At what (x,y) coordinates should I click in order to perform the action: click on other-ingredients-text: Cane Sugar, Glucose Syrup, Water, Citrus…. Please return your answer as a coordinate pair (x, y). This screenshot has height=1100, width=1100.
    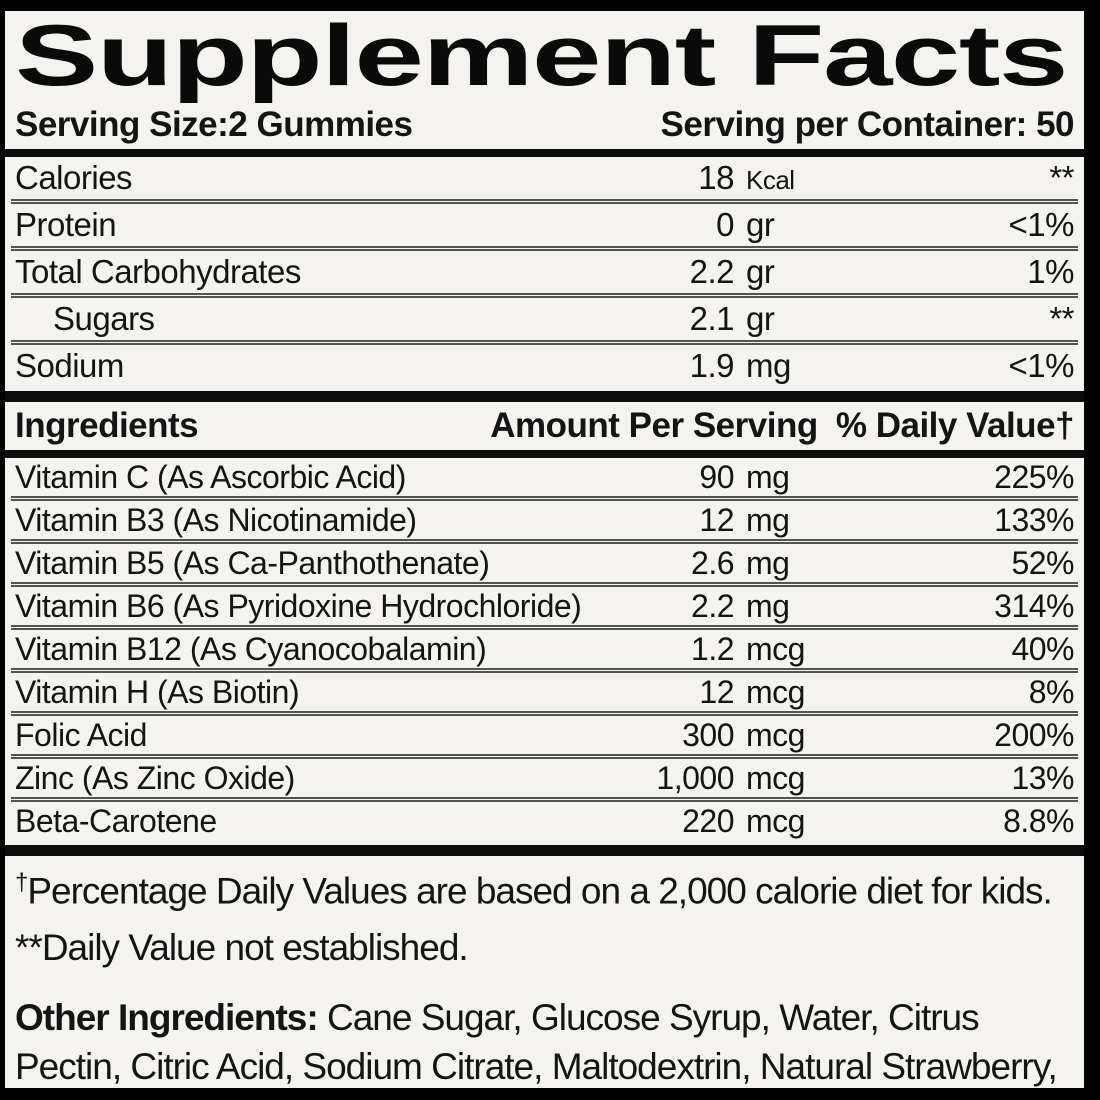
    Looking at the image, I should click on (536, 1042).